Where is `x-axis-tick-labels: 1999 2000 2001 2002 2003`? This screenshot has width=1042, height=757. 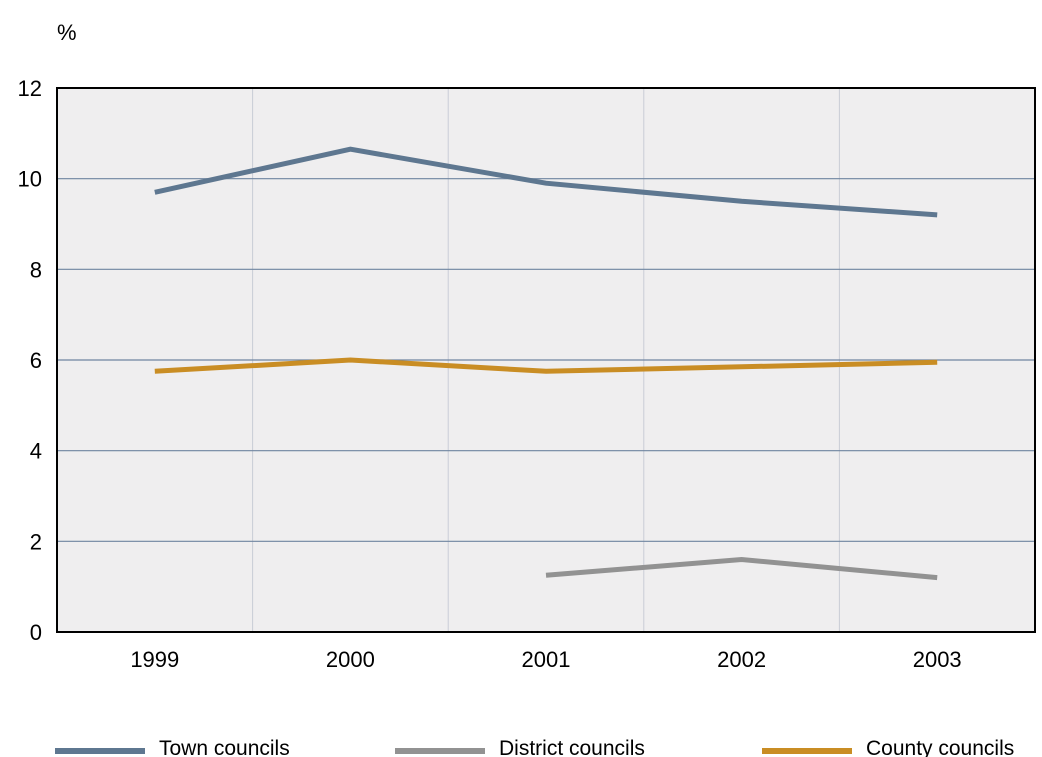 x-axis-tick-labels: 1999 2000 2001 2002 2003 is located at coordinates (545, 659).